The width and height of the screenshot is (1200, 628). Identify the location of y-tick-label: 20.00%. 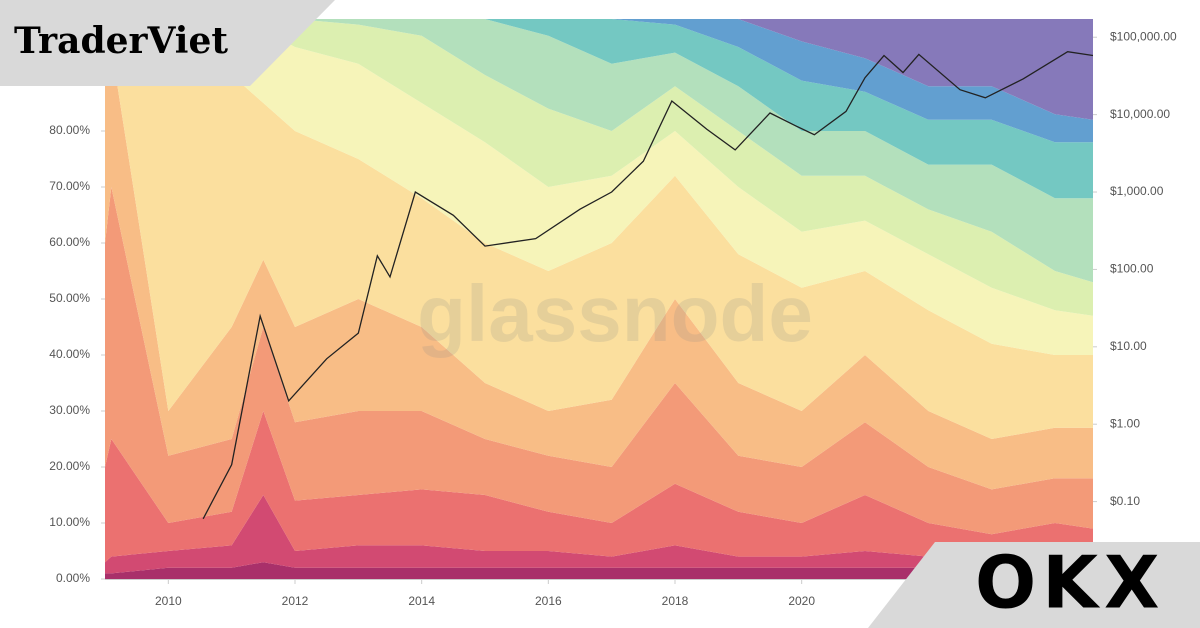
(69, 466).